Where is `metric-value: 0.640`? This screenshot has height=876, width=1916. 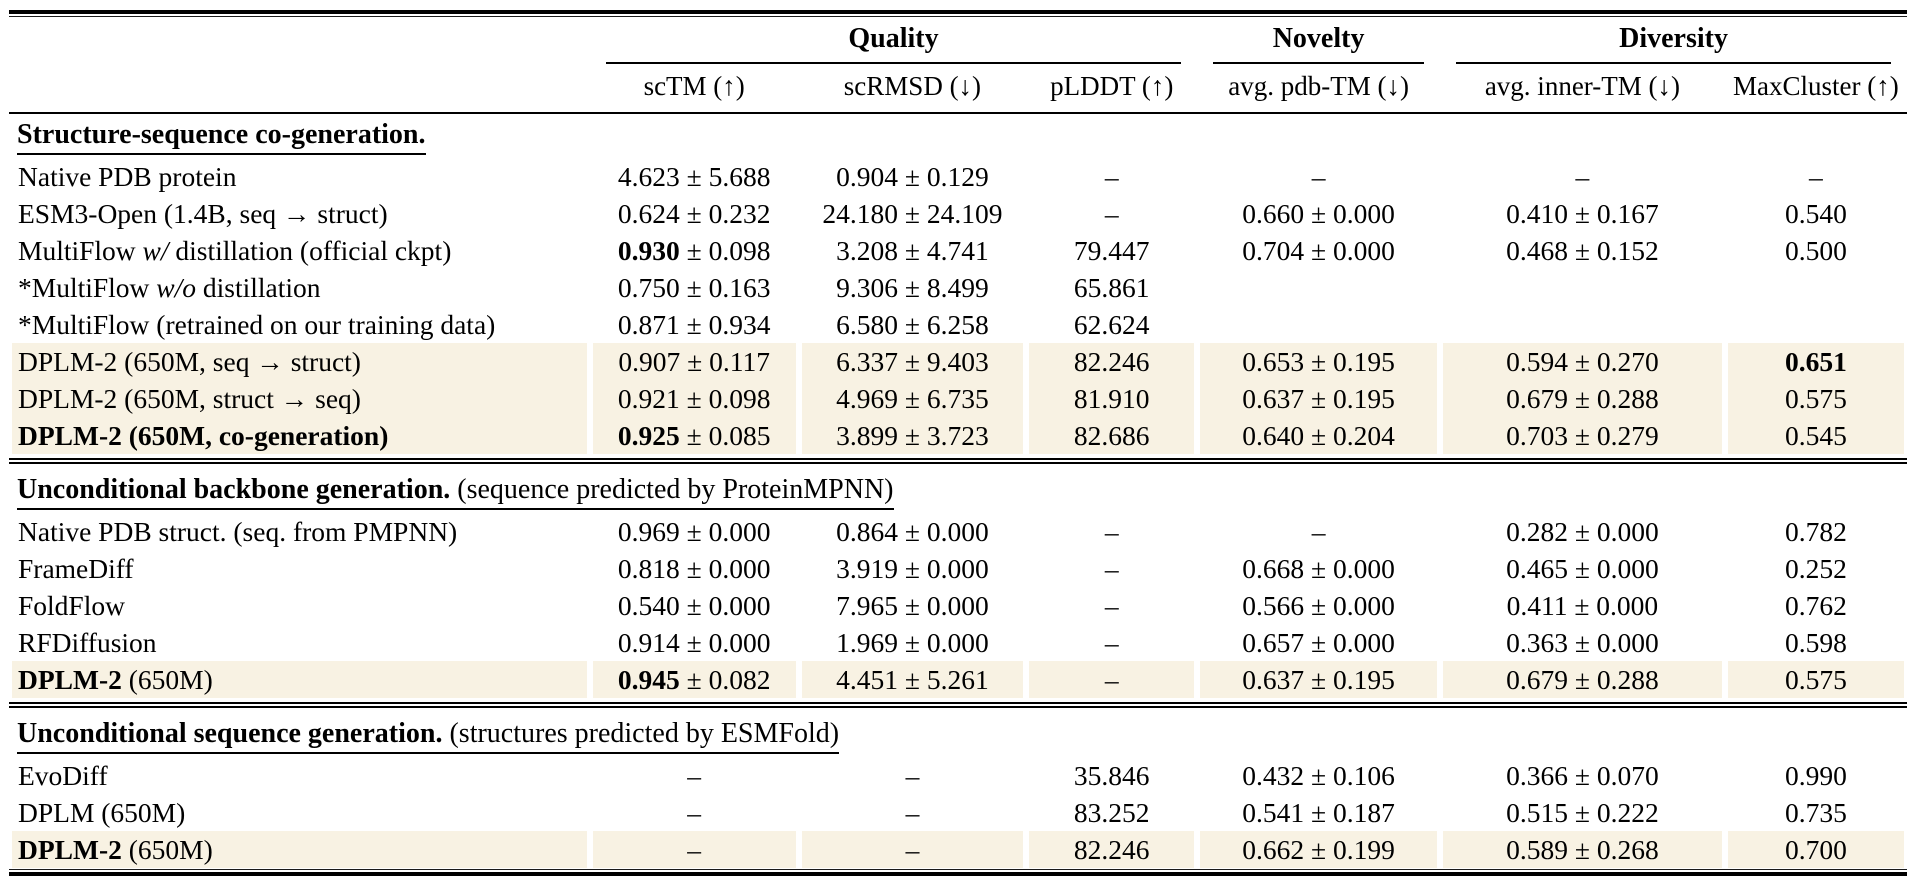 metric-value: 0.640 is located at coordinates (1273, 435).